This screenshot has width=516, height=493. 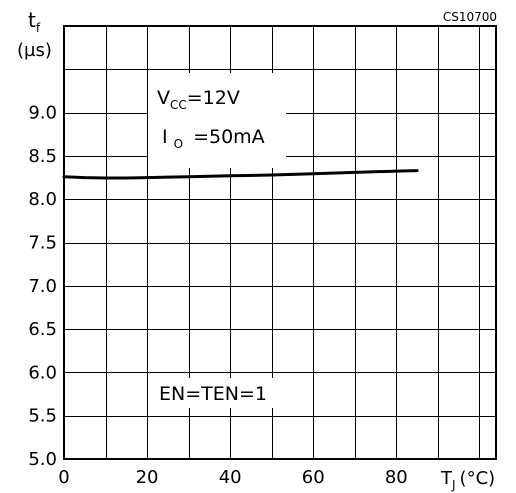 I want to click on x-tick-label: 80, so click(x=396, y=477).